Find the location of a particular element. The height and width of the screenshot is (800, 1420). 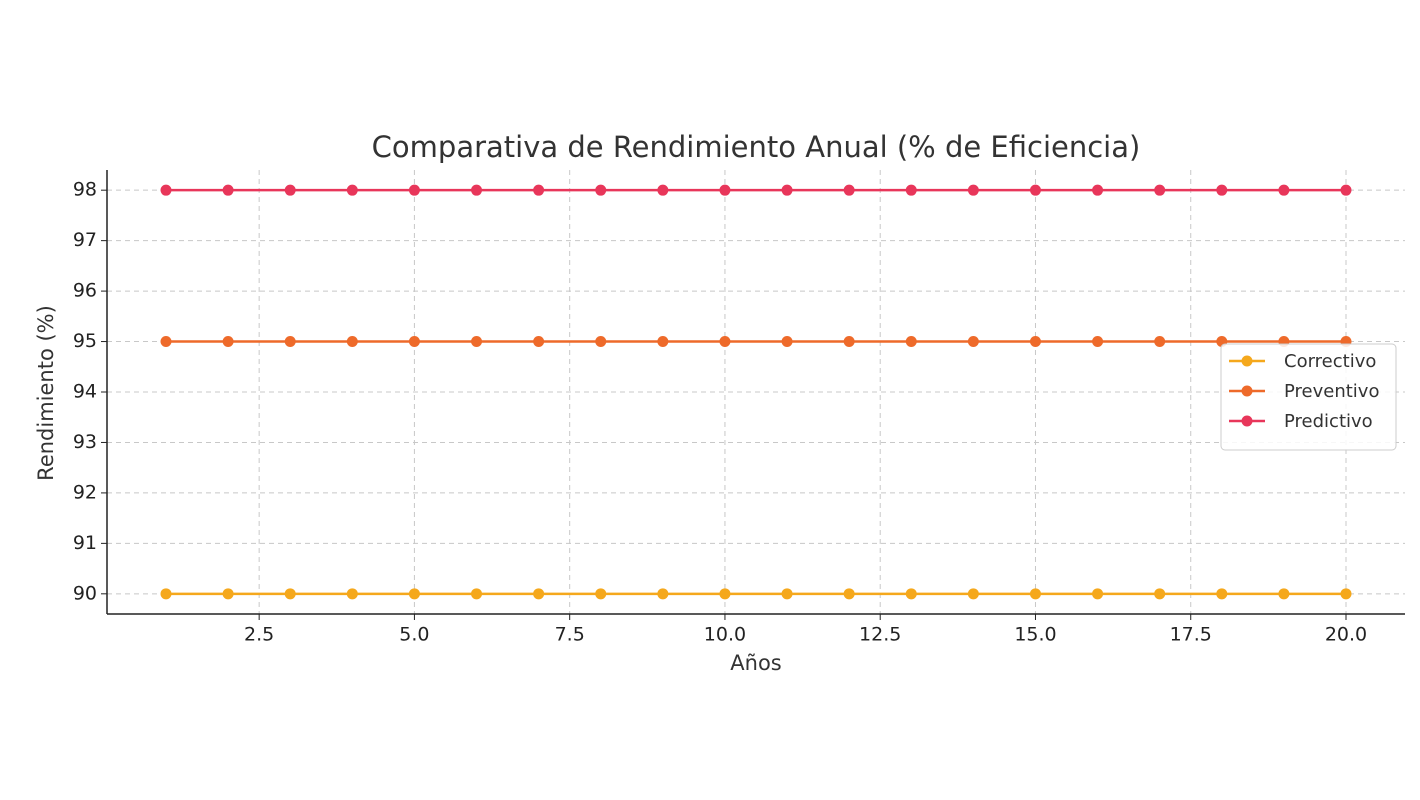

y-tick-label: 94 is located at coordinates (85, 392).